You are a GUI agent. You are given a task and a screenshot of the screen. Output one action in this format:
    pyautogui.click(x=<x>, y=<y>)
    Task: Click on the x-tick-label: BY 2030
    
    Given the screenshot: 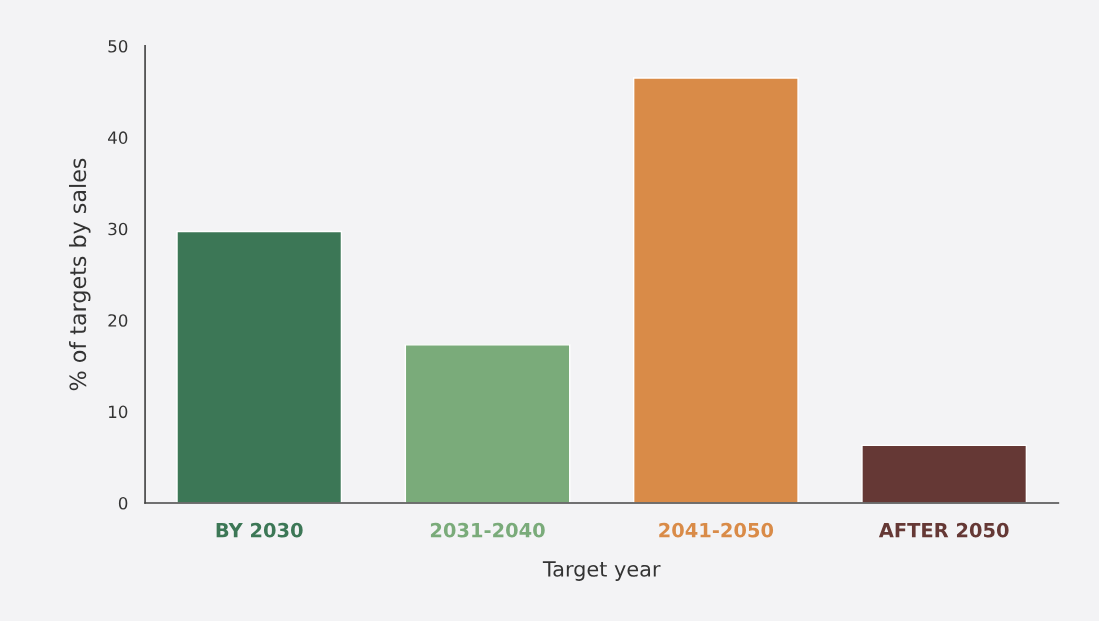 What is the action you would take?
    pyautogui.click(x=259, y=530)
    